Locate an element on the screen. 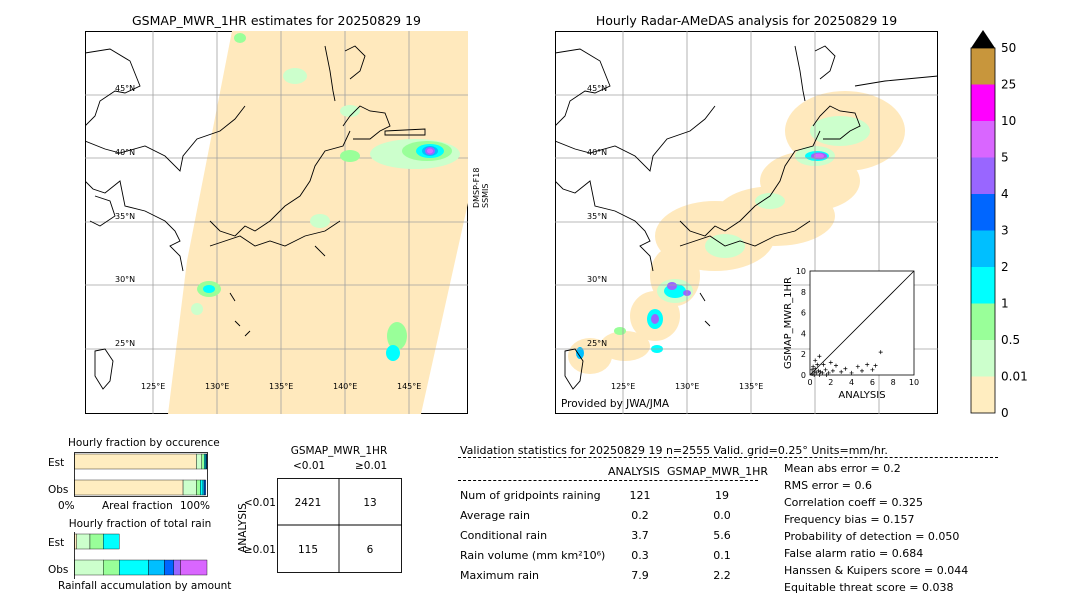  score-ets: Equitable threat score = 0.038 is located at coordinates (869, 587).